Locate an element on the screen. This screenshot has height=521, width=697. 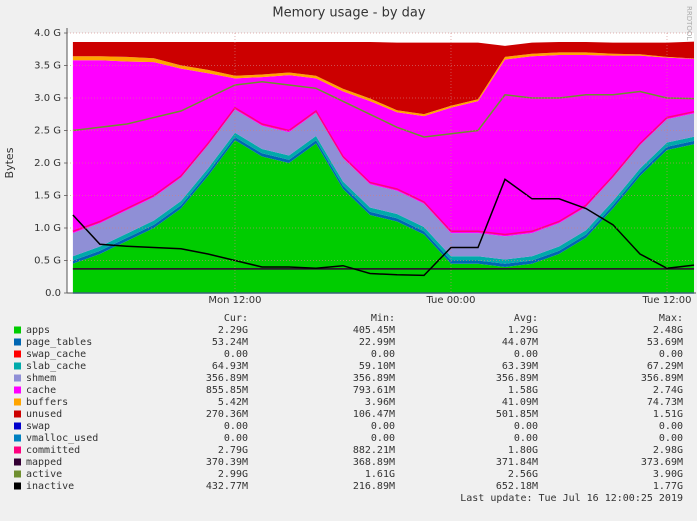
stats-value: 44.07M is located at coordinates (520, 342).